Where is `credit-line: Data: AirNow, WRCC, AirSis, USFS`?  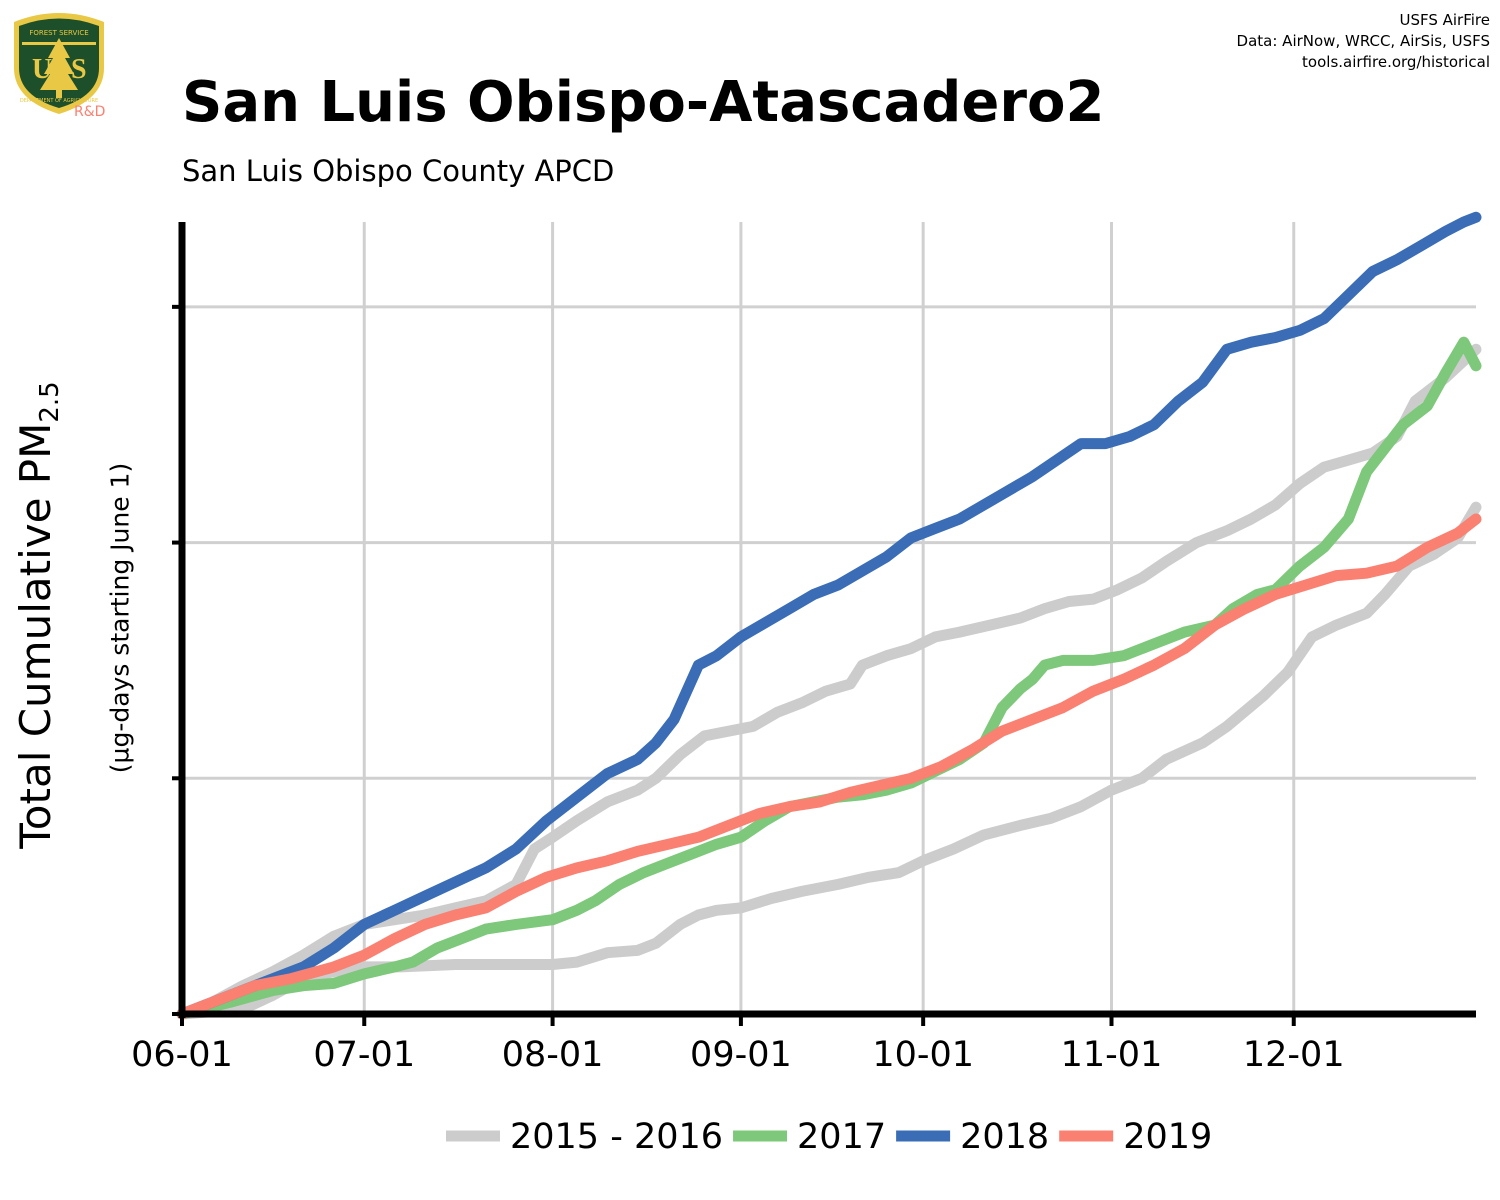 credit-line: Data: AirNow, WRCC, AirSis, USFS is located at coordinates (1363, 41).